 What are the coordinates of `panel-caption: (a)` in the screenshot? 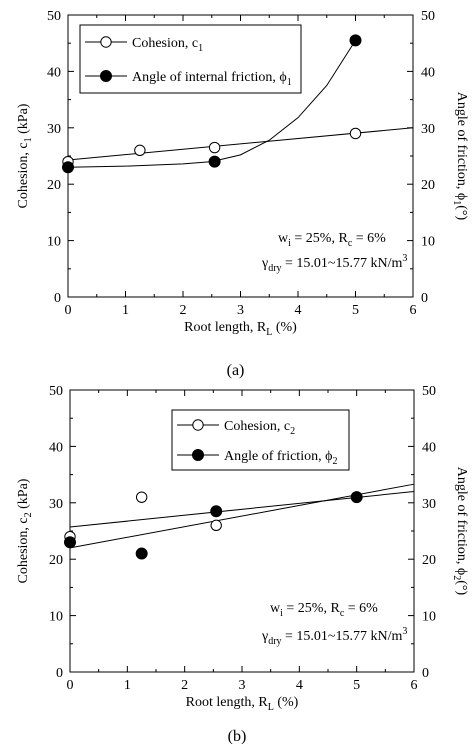 It's located at (236, 370).